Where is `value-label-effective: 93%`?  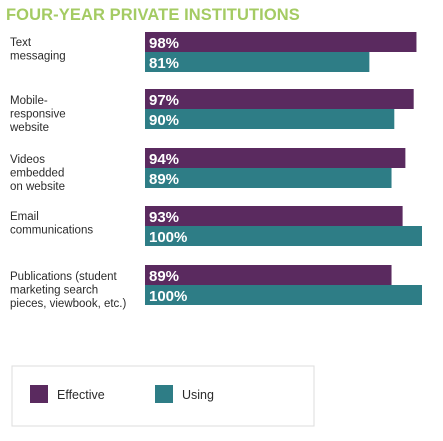
value-label-effective: 93% is located at coordinates (164, 217).